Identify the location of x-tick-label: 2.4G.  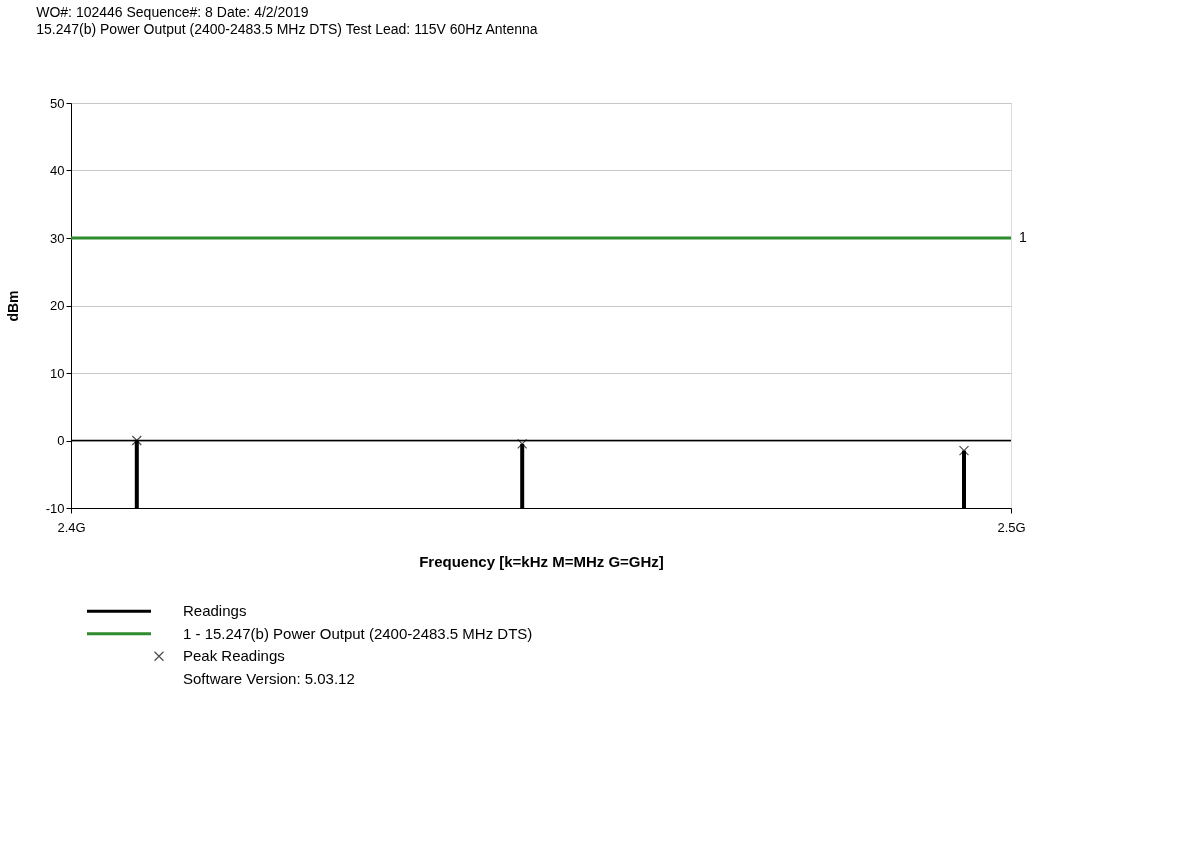
(71, 527).